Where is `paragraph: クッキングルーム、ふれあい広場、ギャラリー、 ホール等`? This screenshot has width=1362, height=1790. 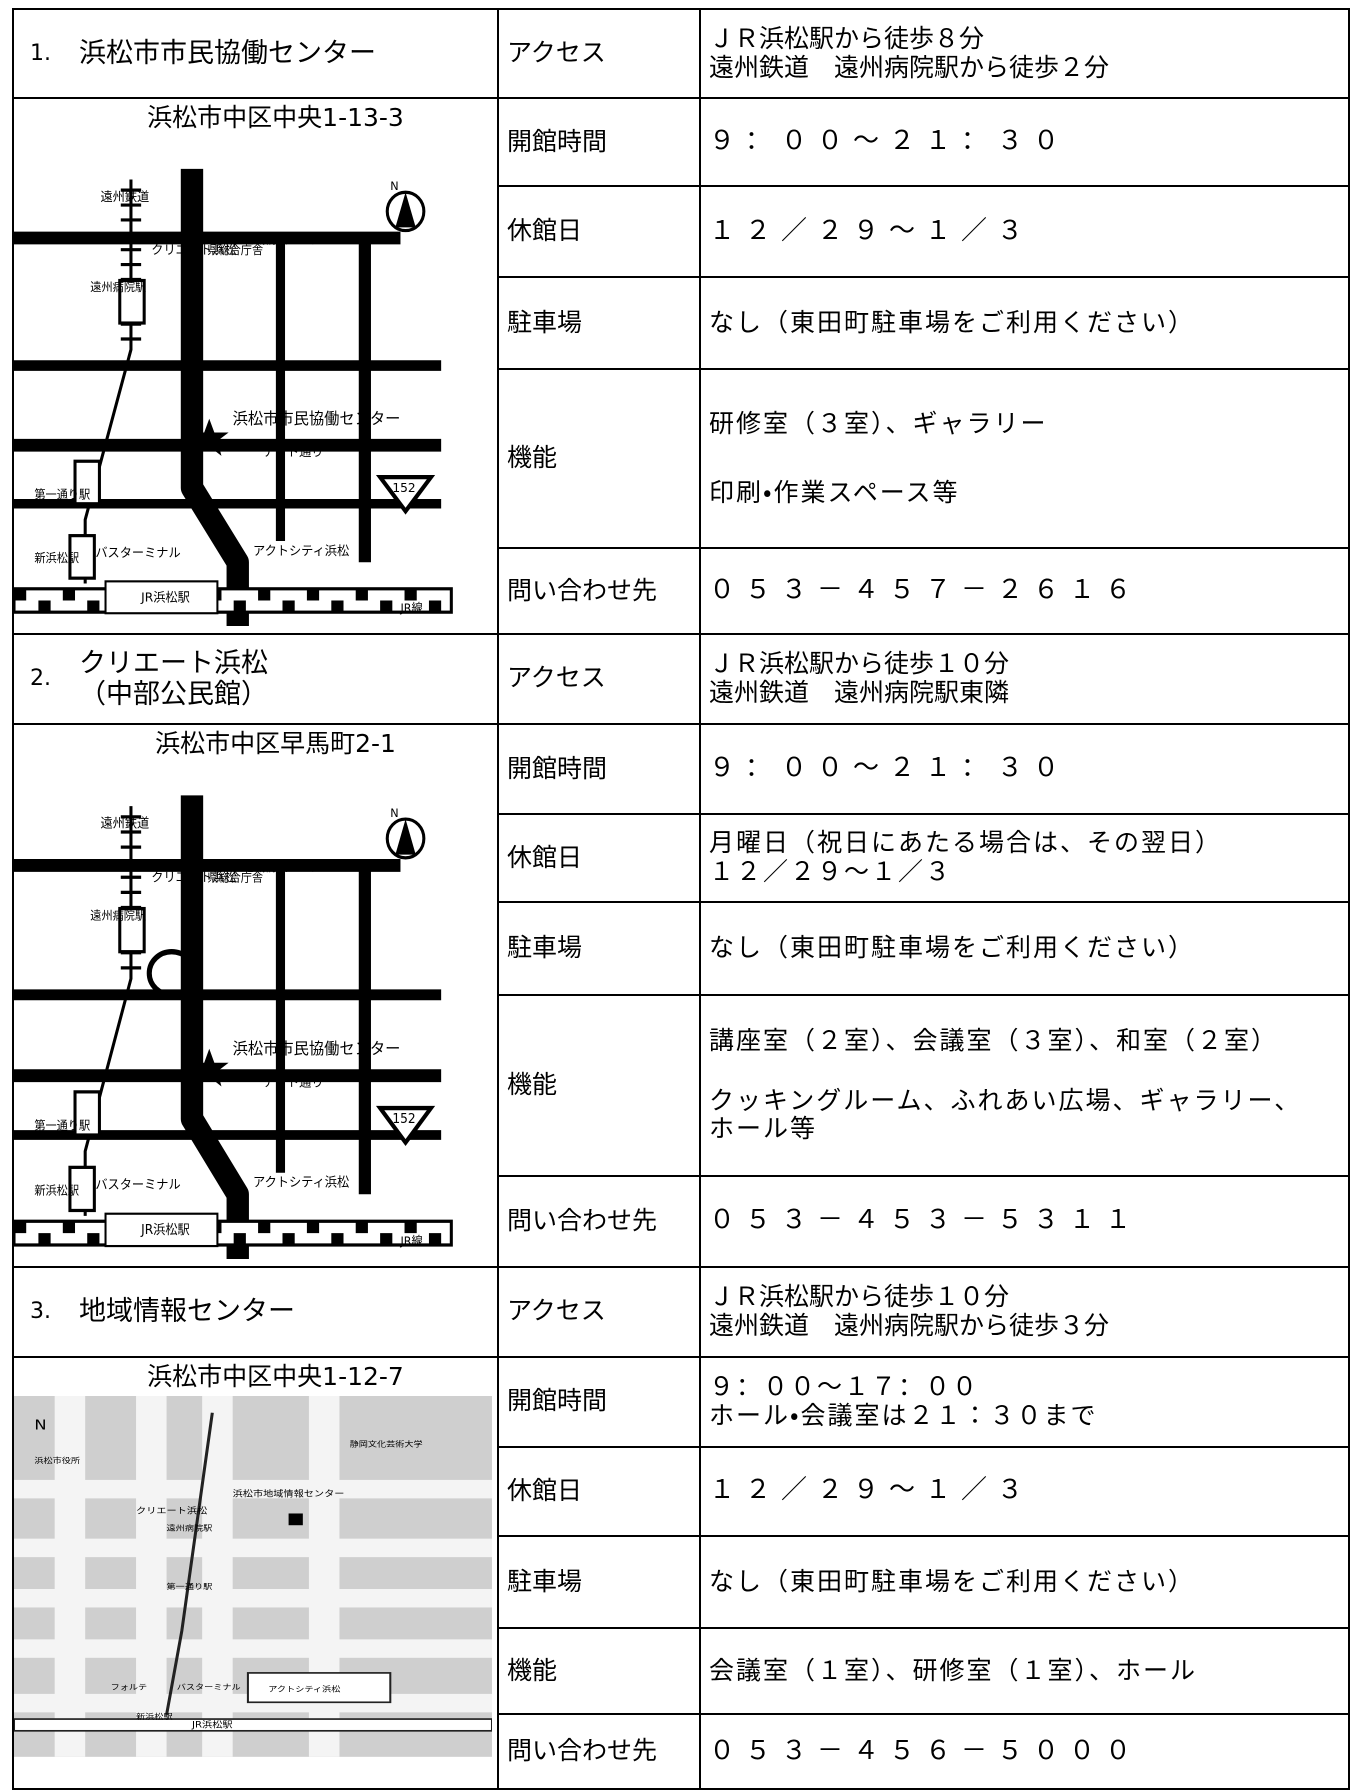 paragraph: クッキングルーム、ふれあい広場、ギャラリー、 ホール等 is located at coordinates (1024, 1115).